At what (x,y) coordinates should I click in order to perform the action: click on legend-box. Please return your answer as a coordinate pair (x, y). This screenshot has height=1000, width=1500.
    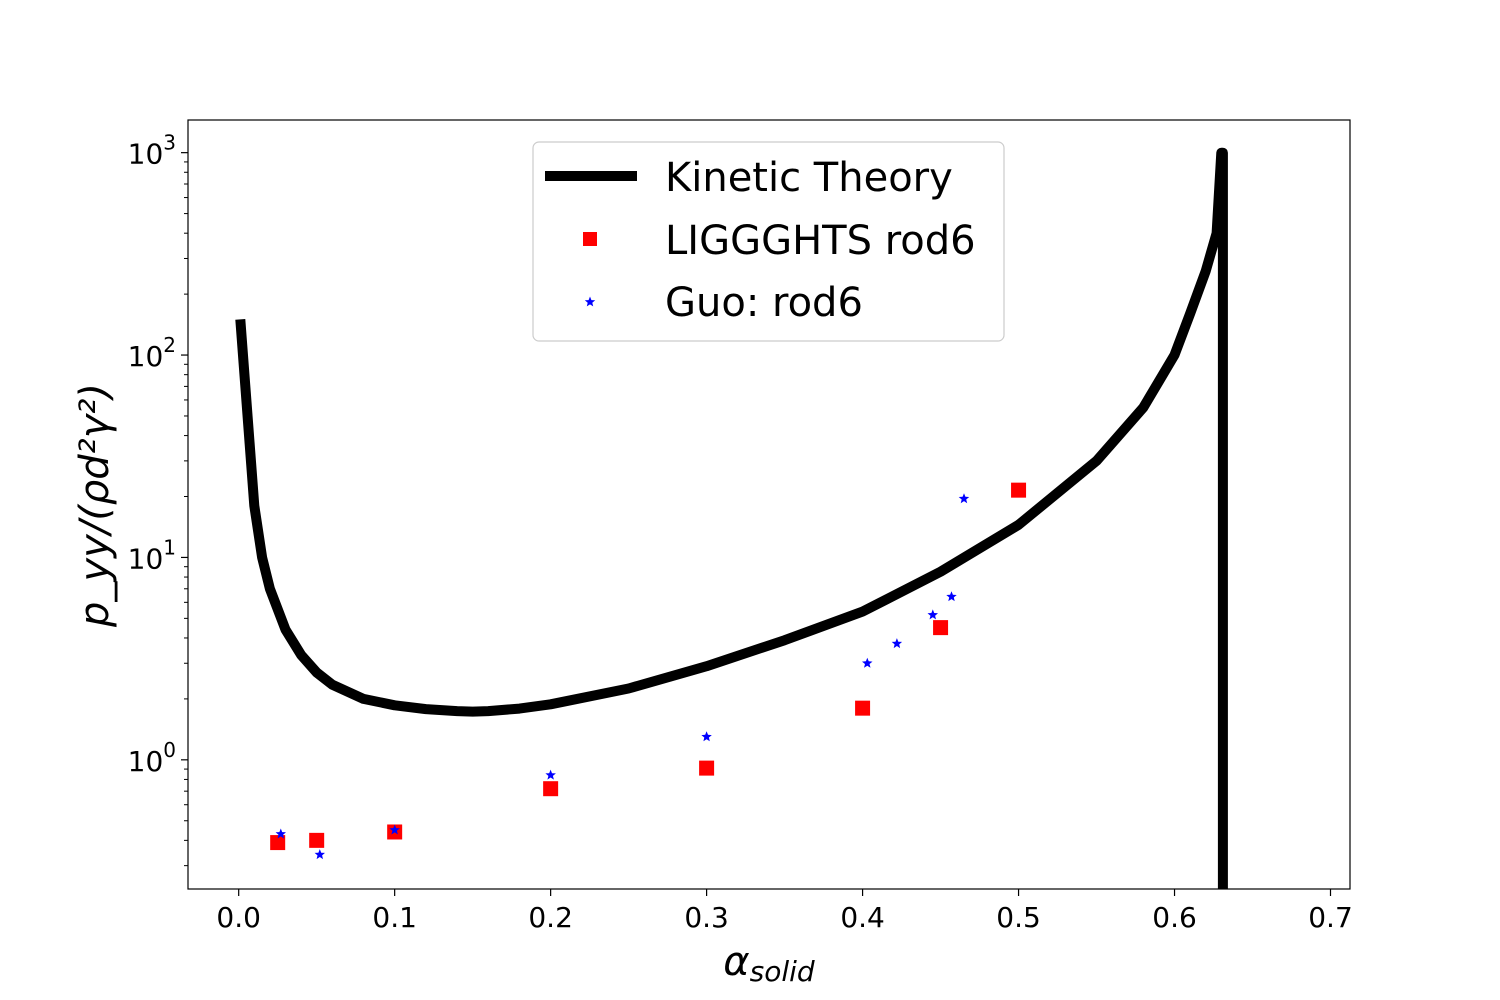
    Looking at the image, I should click on (768, 241).